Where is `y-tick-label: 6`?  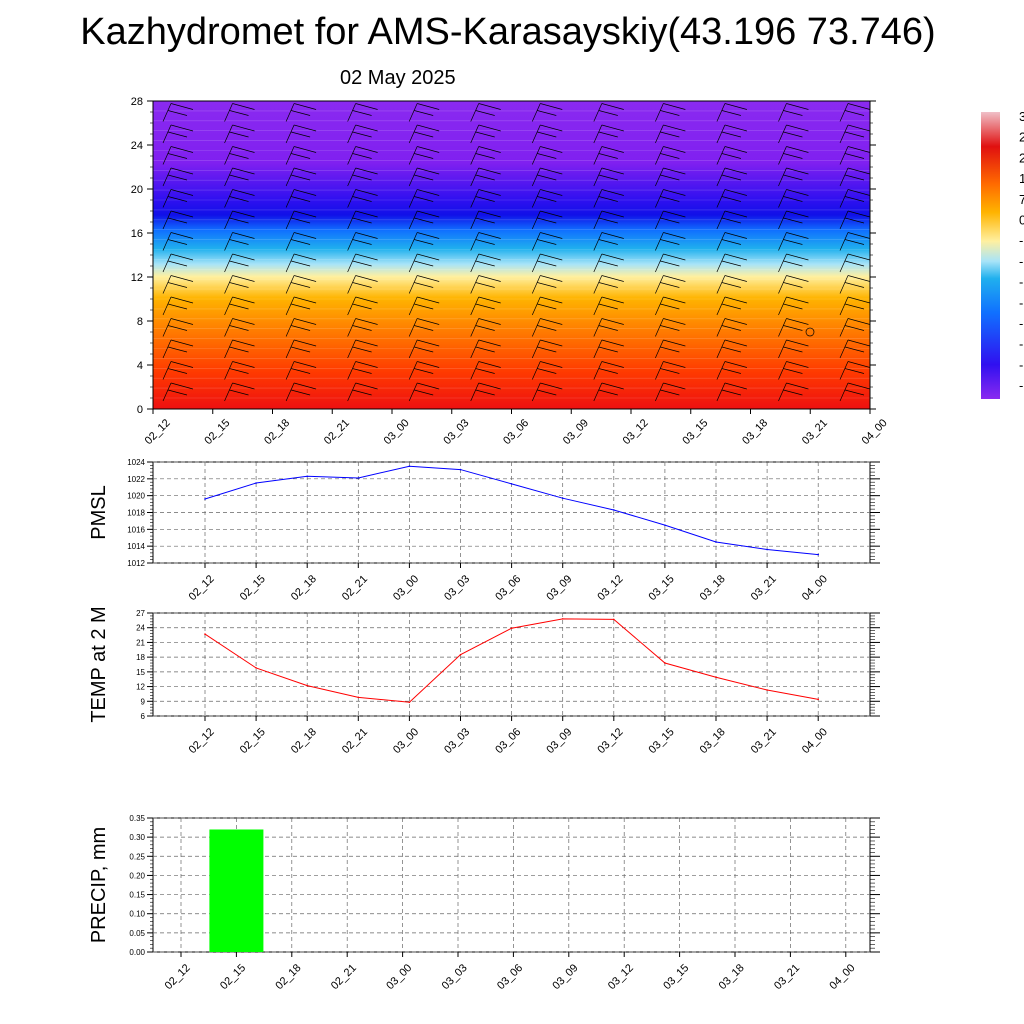 y-tick-label: 6 is located at coordinates (143, 716).